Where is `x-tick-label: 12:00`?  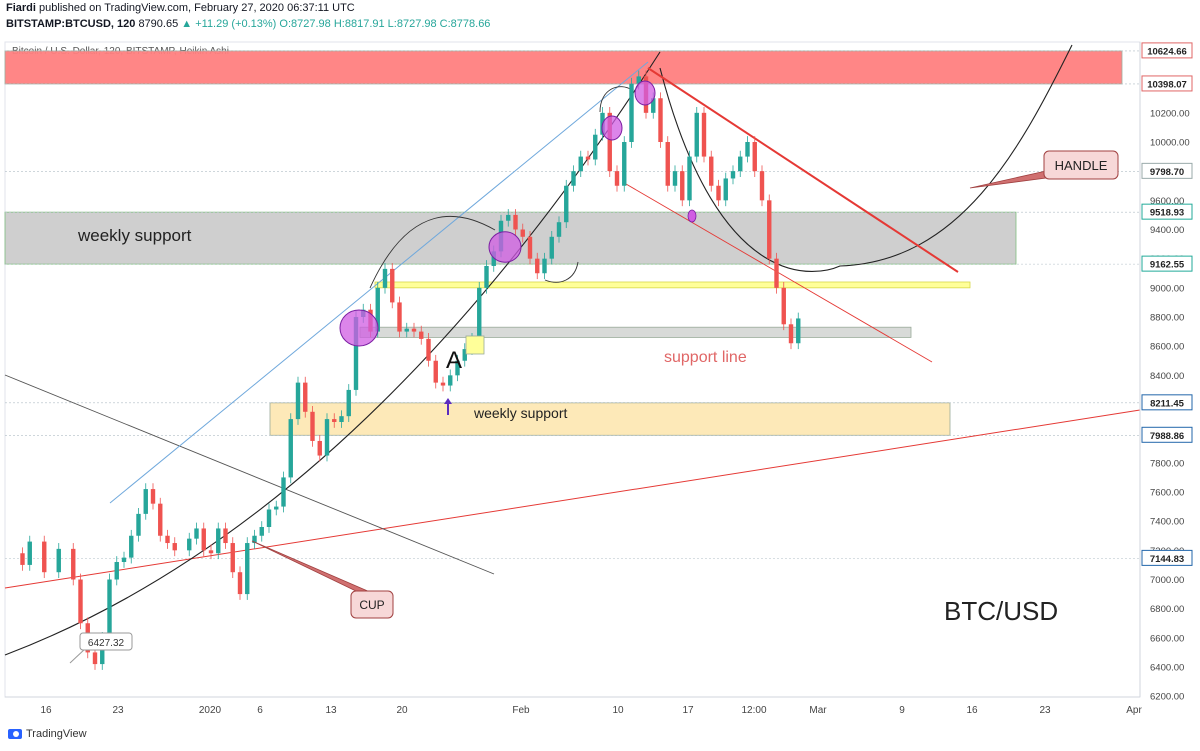
x-tick-label: 12:00 is located at coordinates (753, 710).